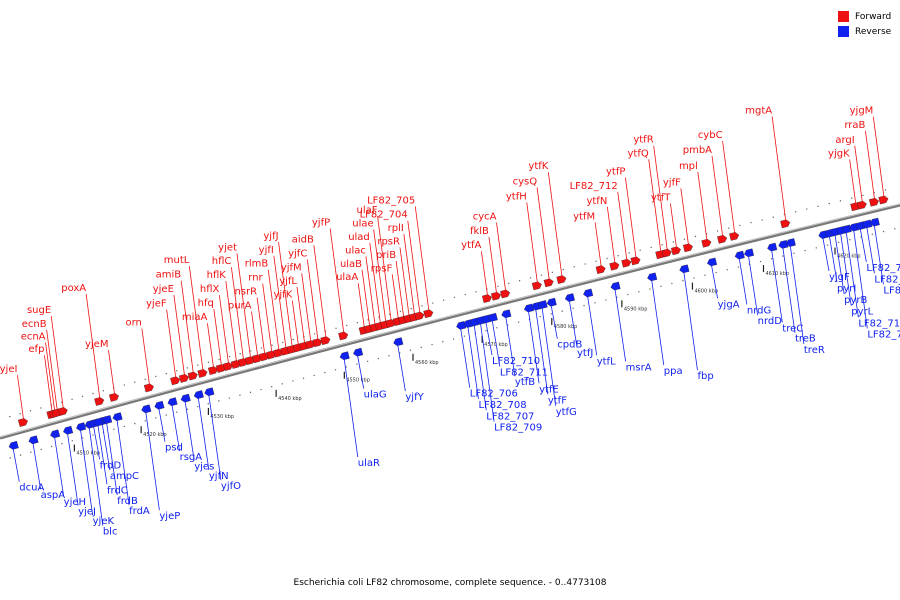 The image size is (900, 600). What do you see at coordinates (661, 197) in the screenshot?
I see `gene-label: ytfT` at bounding box center [661, 197].